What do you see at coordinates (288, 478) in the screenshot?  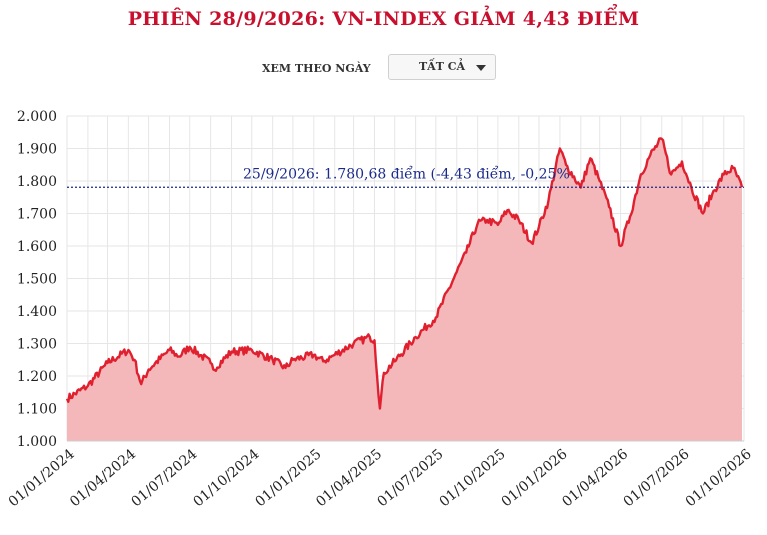 I see `x-tick-label: 01/01/2025` at bounding box center [288, 478].